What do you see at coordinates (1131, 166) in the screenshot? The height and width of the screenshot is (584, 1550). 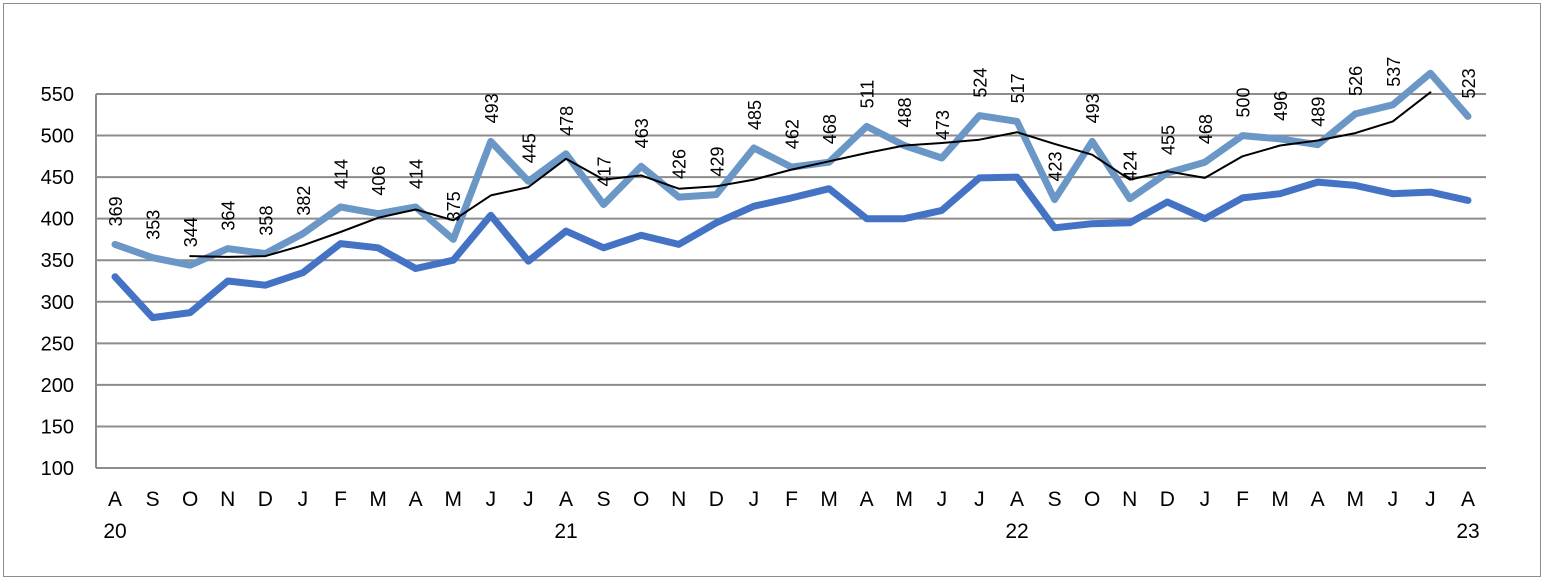 I see `data-label: 424` at bounding box center [1131, 166].